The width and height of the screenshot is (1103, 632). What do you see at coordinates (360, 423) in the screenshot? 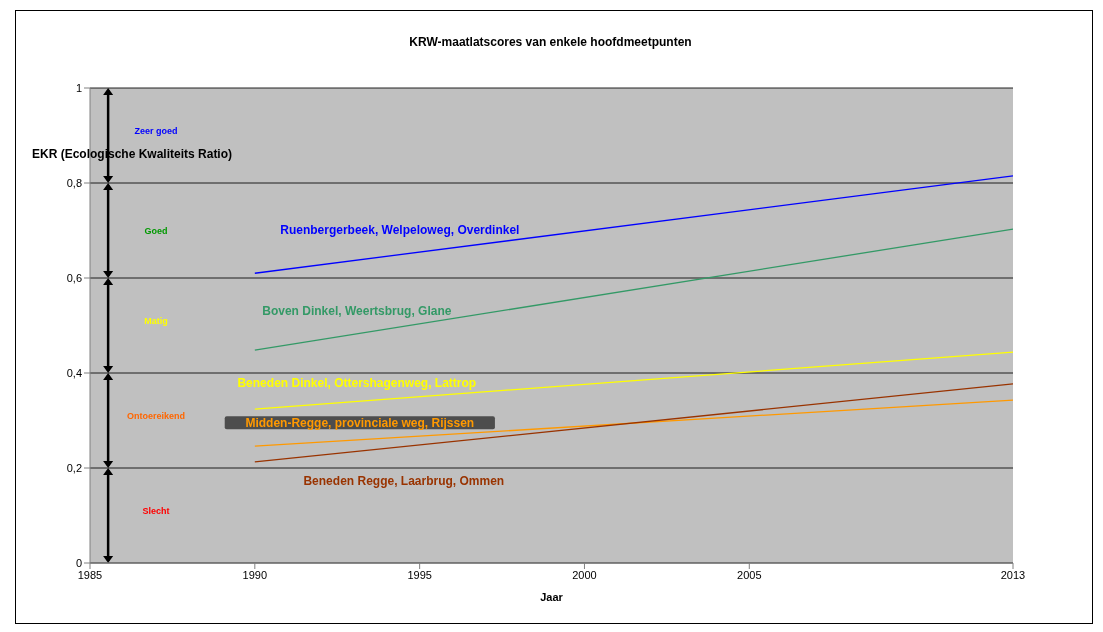
I see `series-label: Midden-Regge, provinciale weg, Rijssen` at bounding box center [360, 423].